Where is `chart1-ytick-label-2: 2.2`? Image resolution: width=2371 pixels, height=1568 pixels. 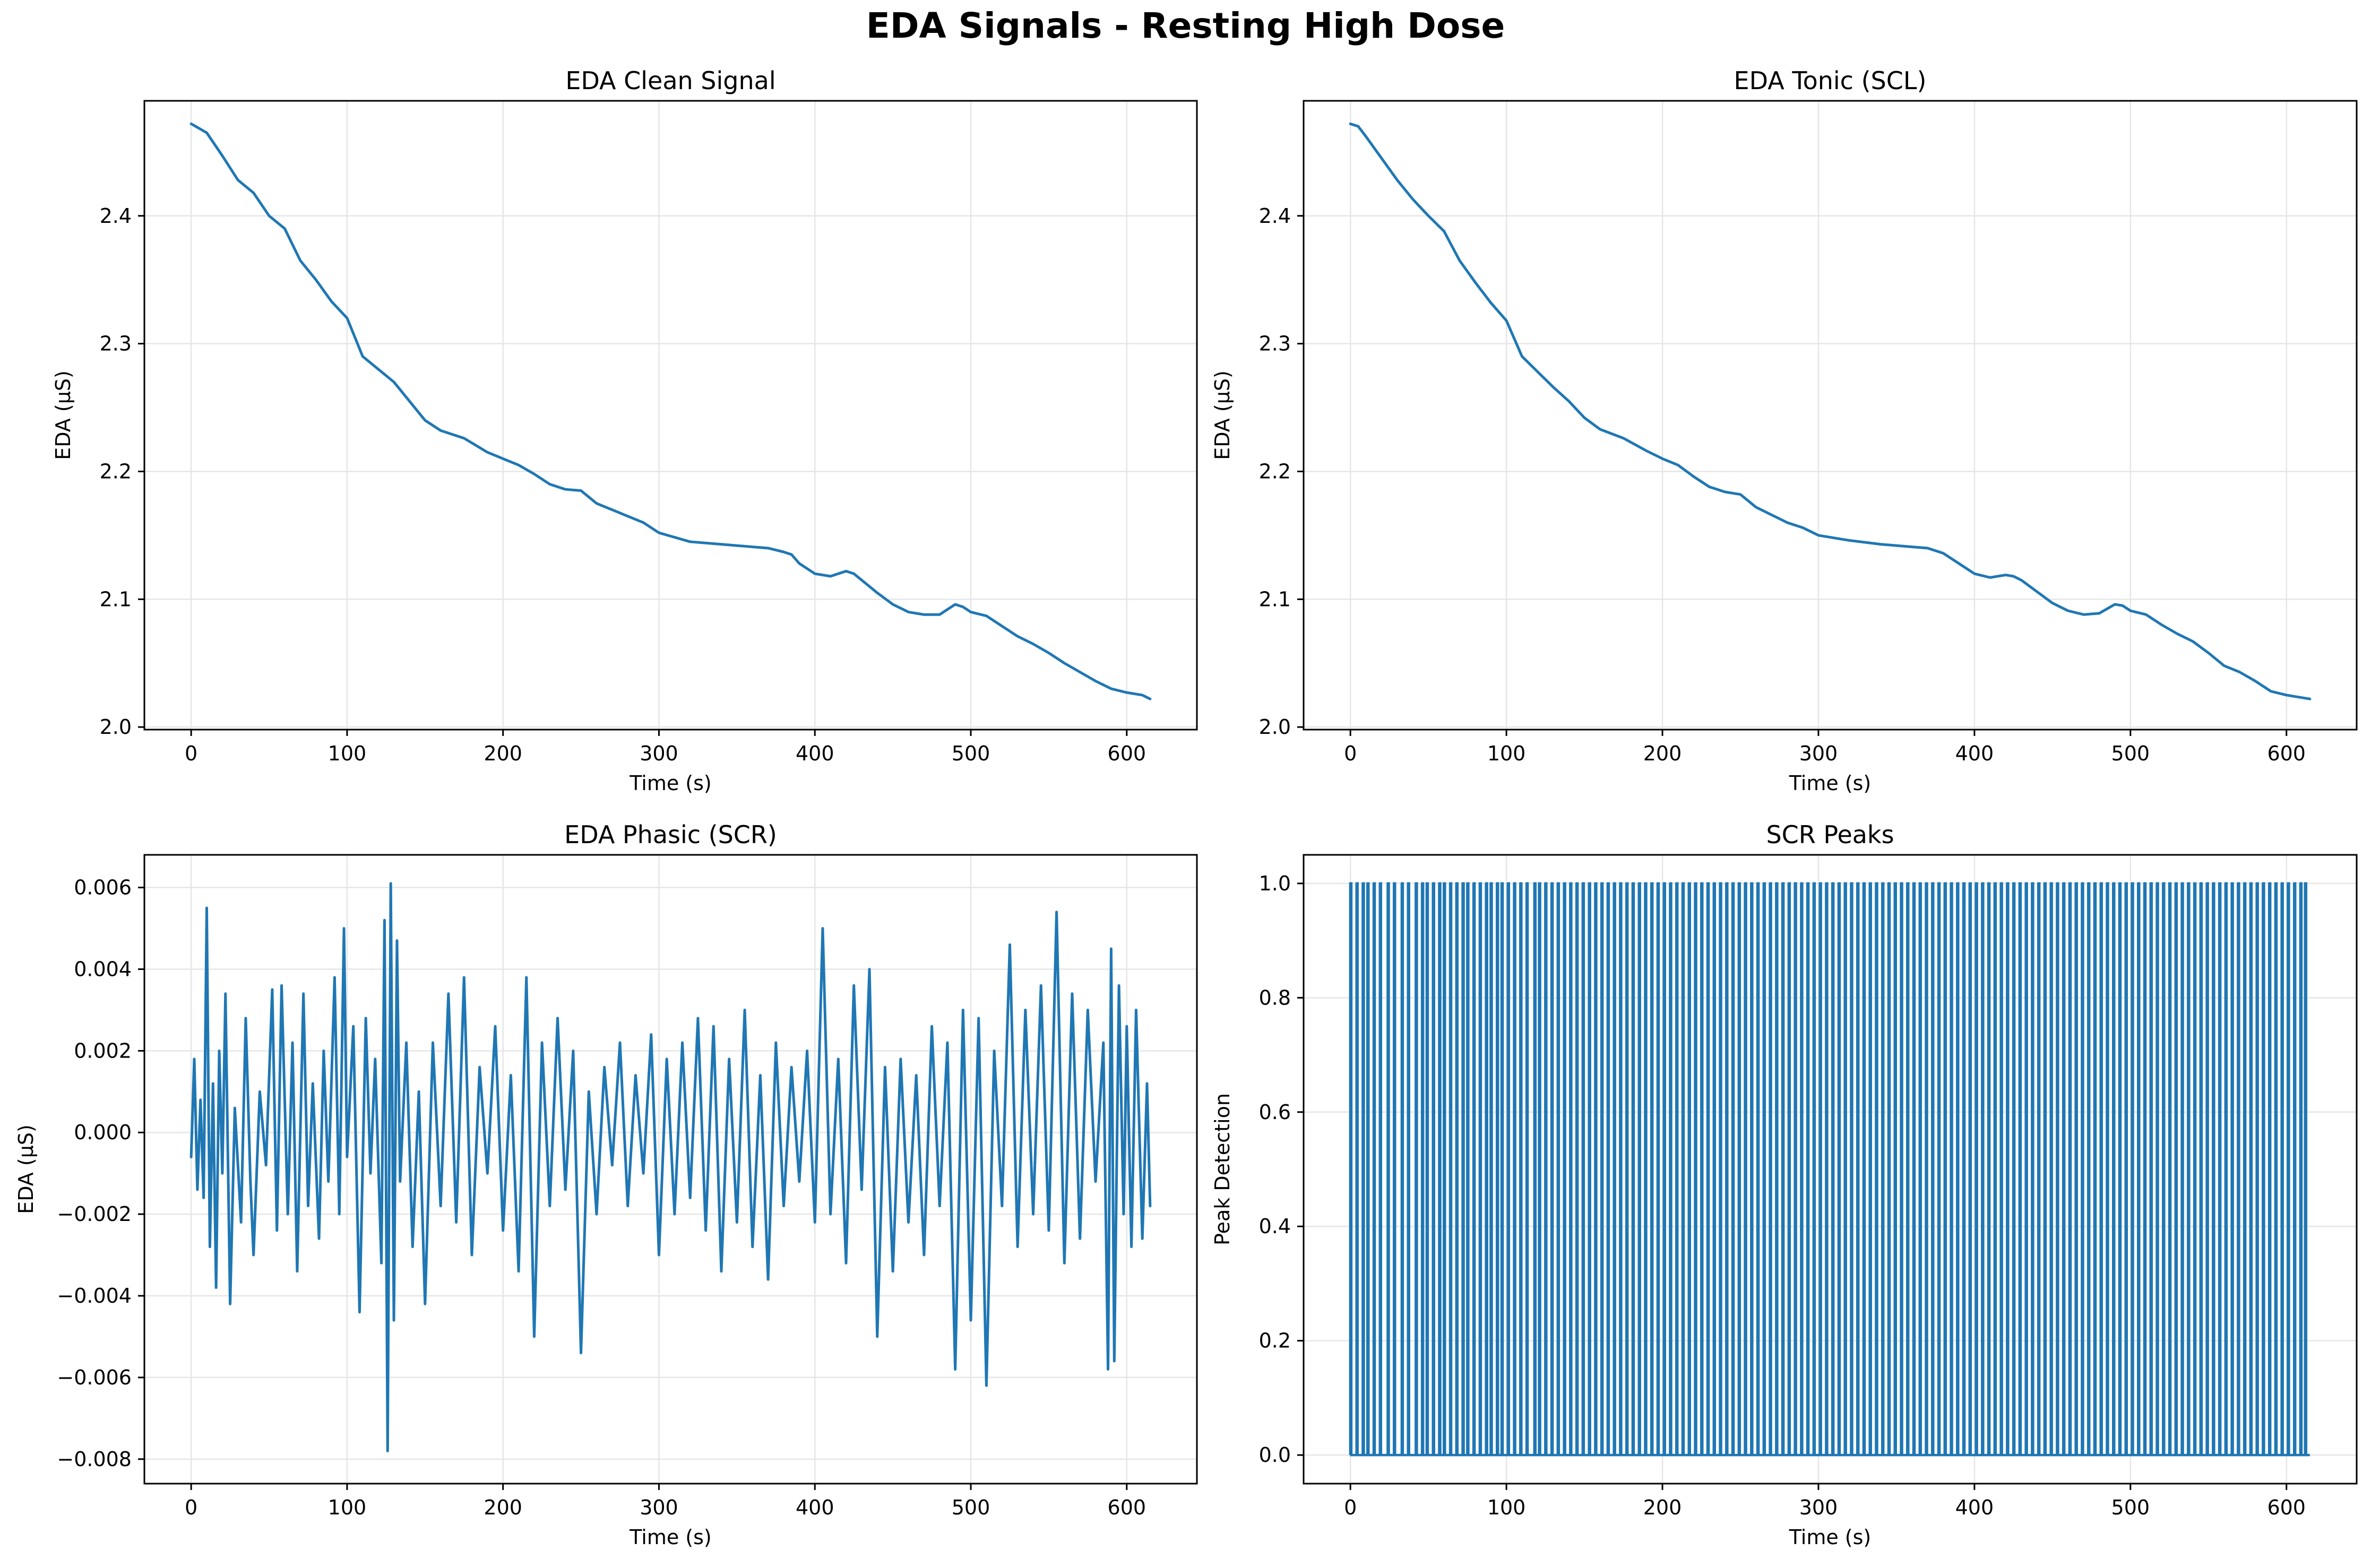
chart1-ytick-label-2: 2.2 is located at coordinates (116, 471).